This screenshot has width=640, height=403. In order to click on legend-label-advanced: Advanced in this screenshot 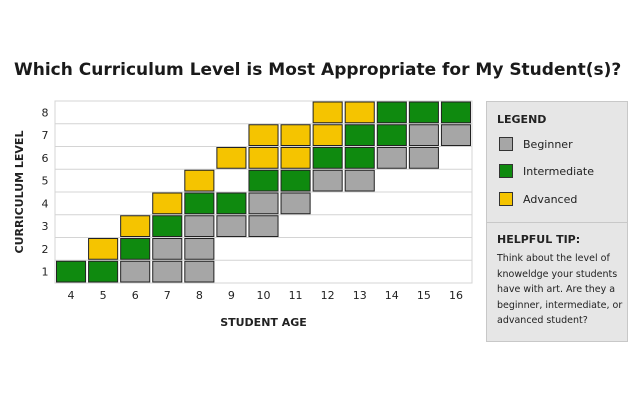, I will do `click(550, 199)`.